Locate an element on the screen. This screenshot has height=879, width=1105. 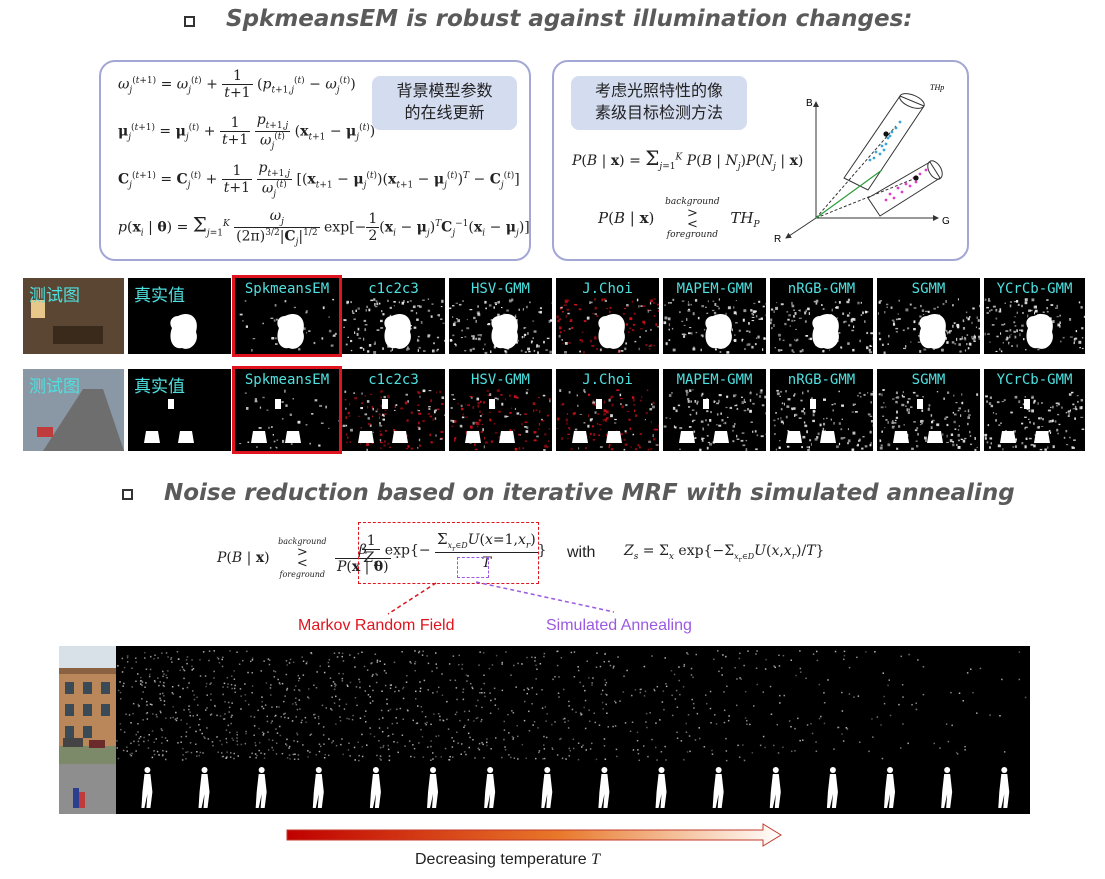
markov-random-field-label: Markov Random Field is located at coordinates (376, 625).